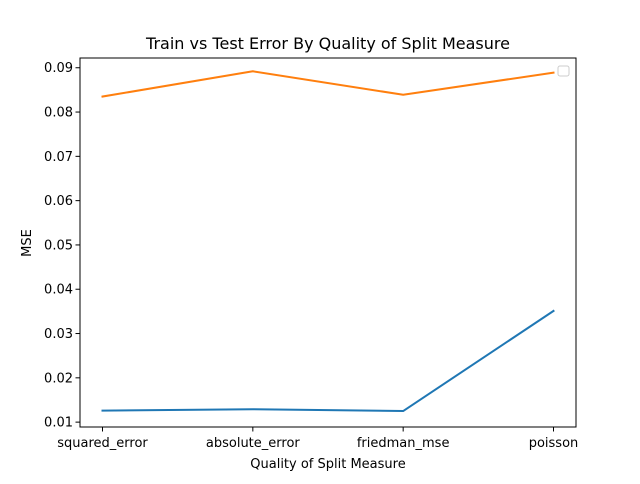  Describe the element at coordinates (58, 290) in the screenshot. I see `y-tick-label: 0.04` at that location.